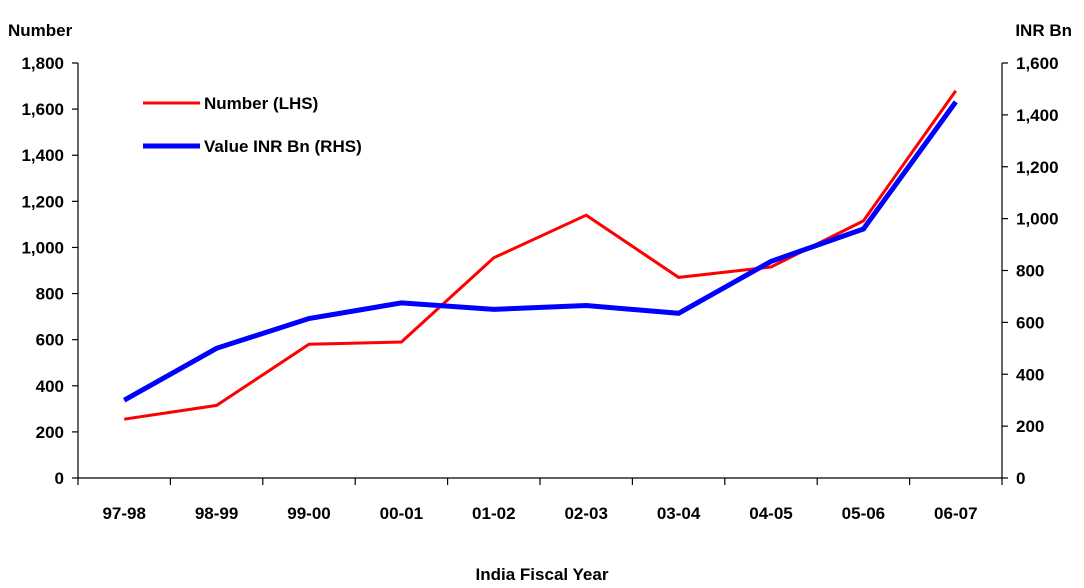 Image resolution: width=1084 pixels, height=588 pixels. Describe the element at coordinates (1030, 322) in the screenshot. I see `right-y-tick-label: 600` at that location.